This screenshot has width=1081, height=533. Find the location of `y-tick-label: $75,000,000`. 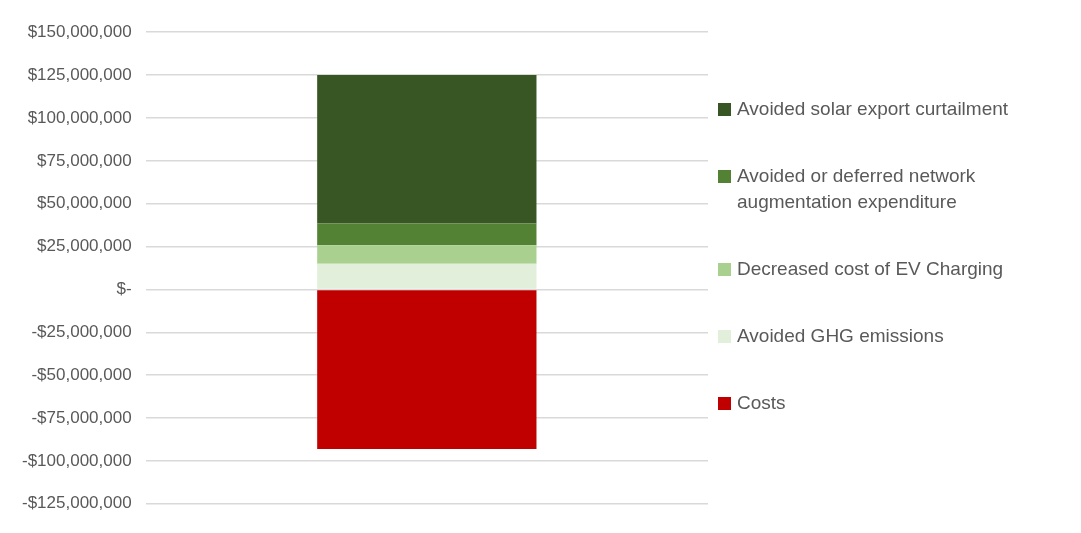

y-tick-label: $75,000,000 is located at coordinates (84, 160).